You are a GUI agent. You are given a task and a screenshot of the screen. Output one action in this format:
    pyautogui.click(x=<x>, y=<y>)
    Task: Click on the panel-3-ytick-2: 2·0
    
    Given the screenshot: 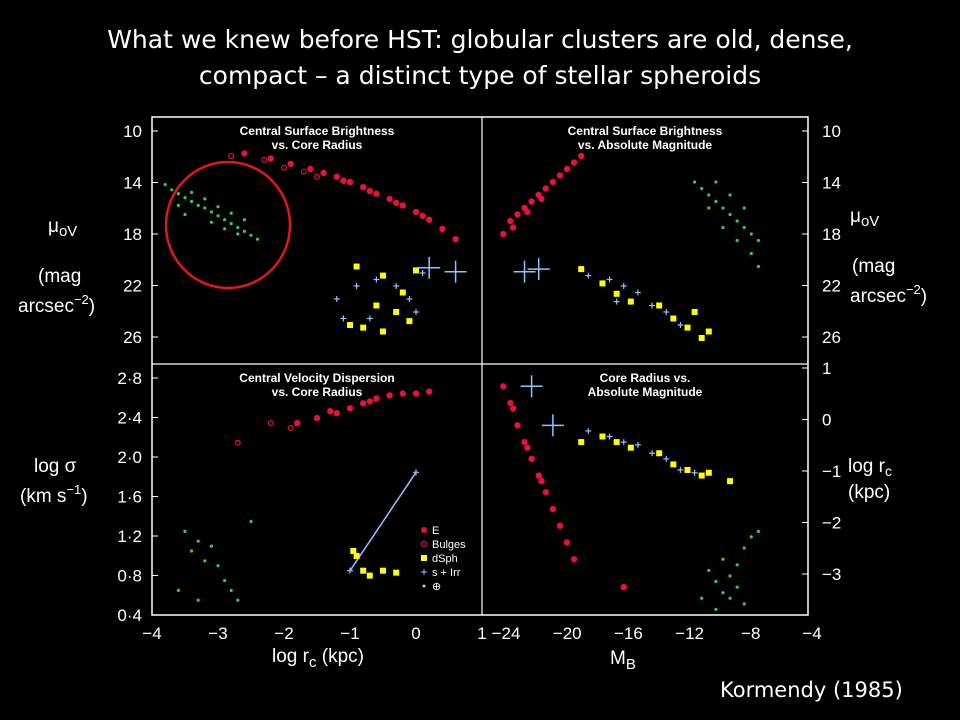 What is the action you would take?
    pyautogui.click(x=129, y=457)
    